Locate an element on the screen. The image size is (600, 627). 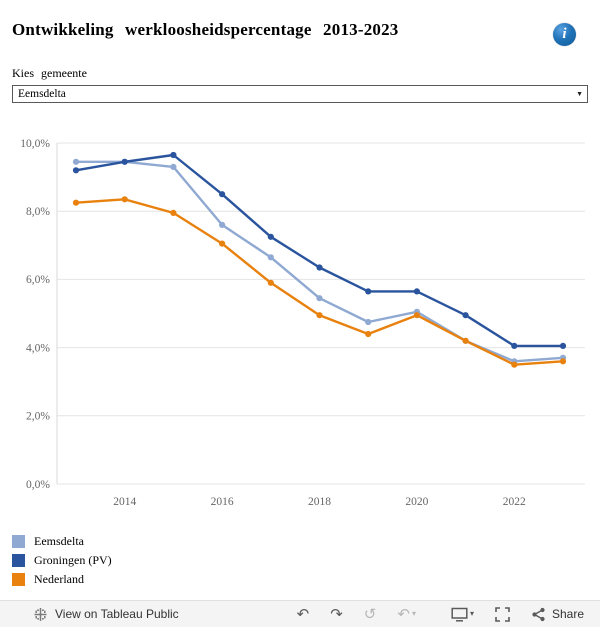
x-tick-label: 2018 is located at coordinates (319, 502).